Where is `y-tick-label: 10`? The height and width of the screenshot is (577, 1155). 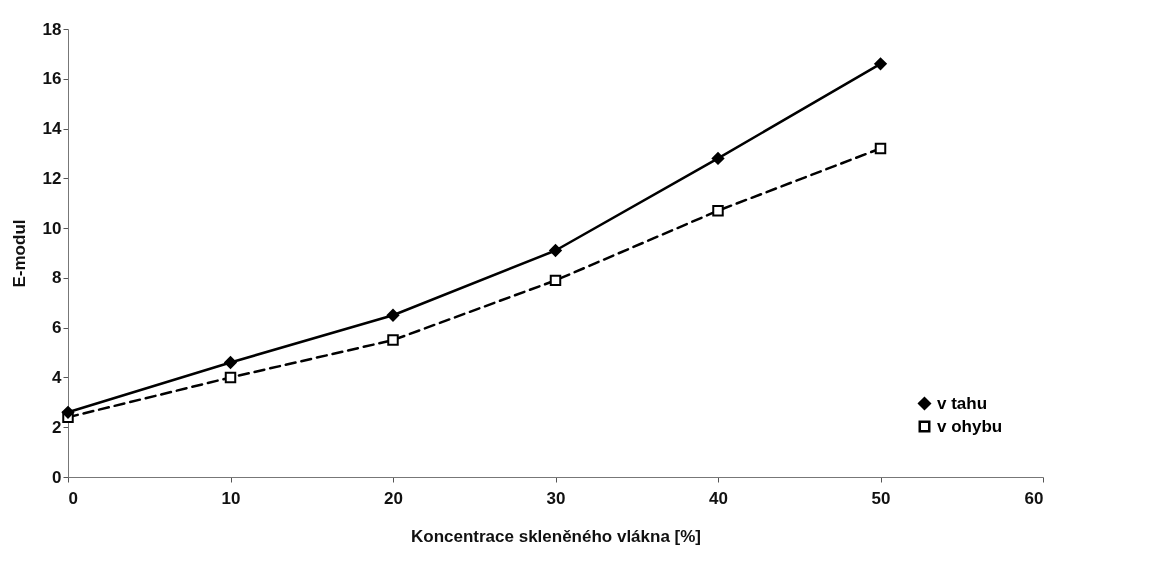 y-tick-label: 10 is located at coordinates (52, 228).